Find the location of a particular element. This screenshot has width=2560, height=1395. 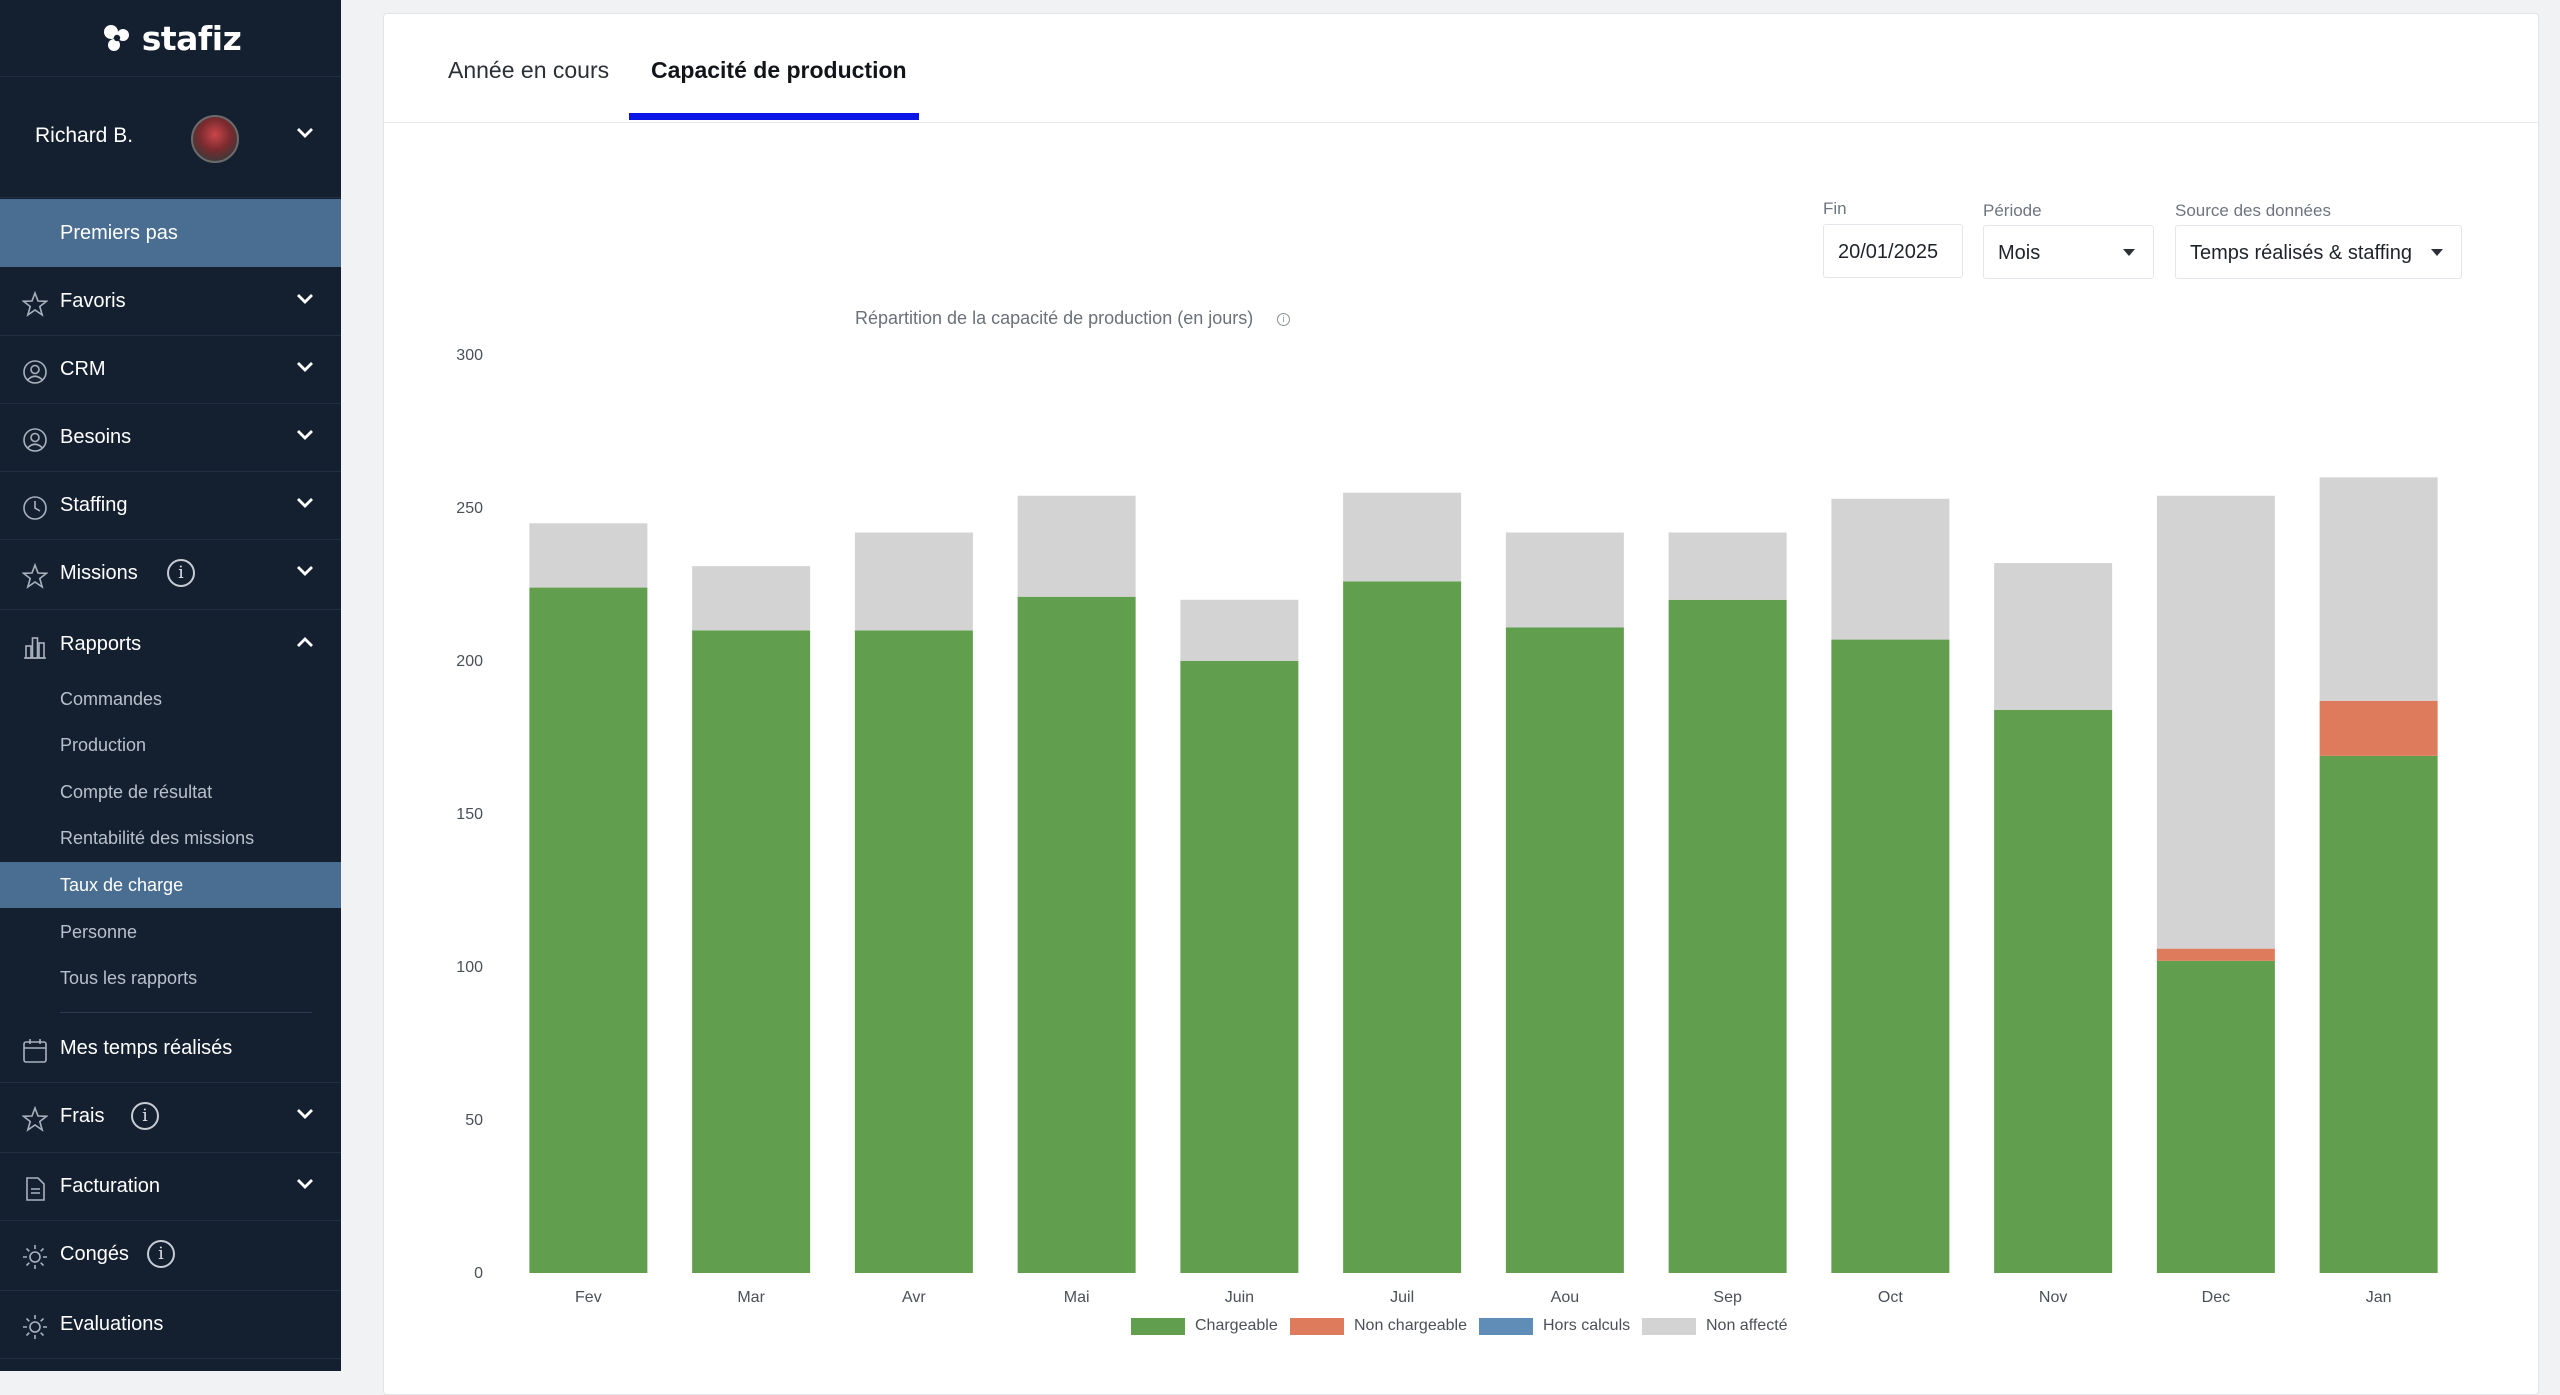

sidebar-item-favoris: Favoris is located at coordinates (170, 301).